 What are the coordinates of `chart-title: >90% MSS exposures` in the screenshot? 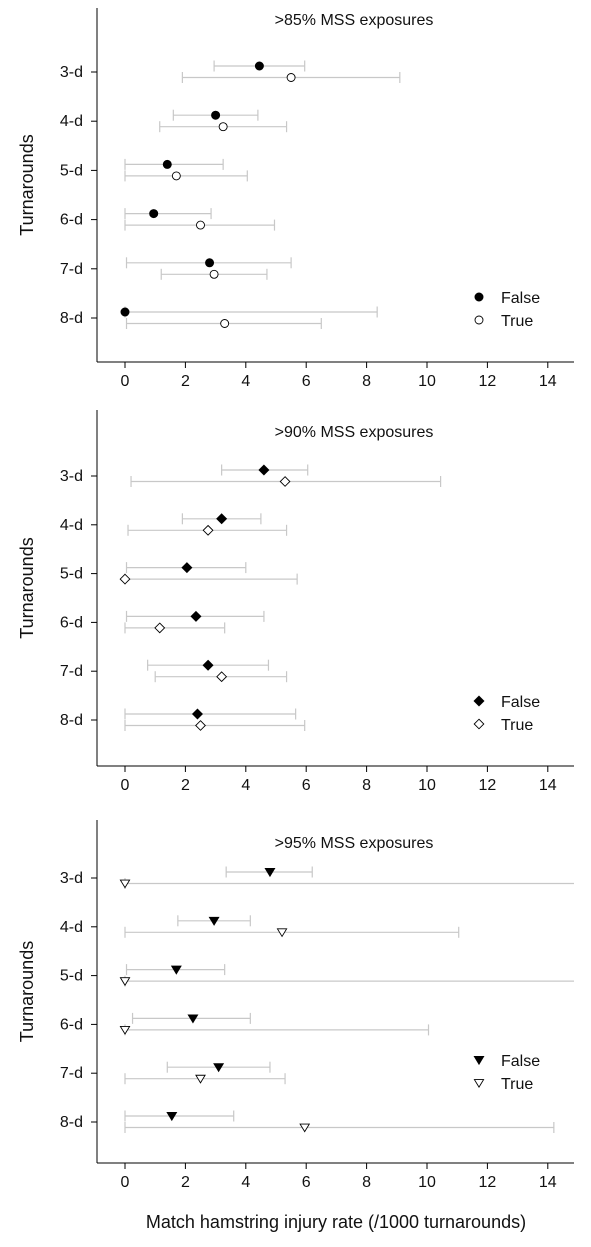 It's located at (354, 432).